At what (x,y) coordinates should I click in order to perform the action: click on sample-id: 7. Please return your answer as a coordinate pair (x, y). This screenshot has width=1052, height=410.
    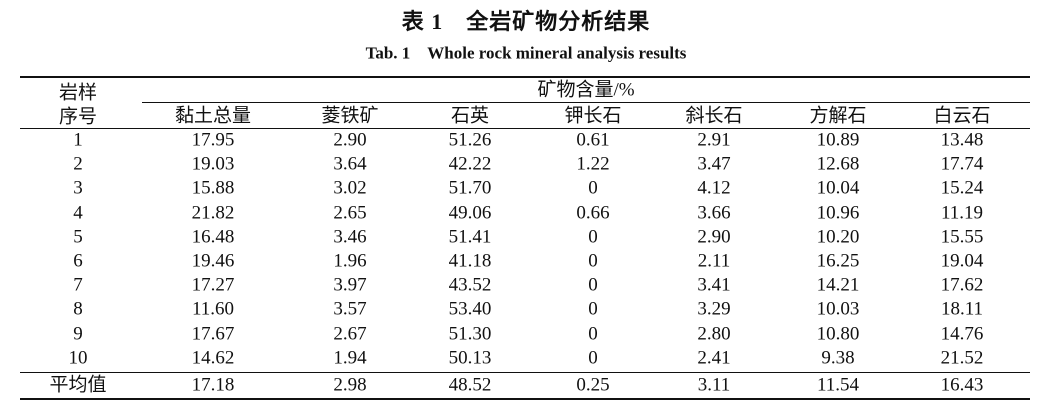
    Looking at the image, I should click on (78, 285).